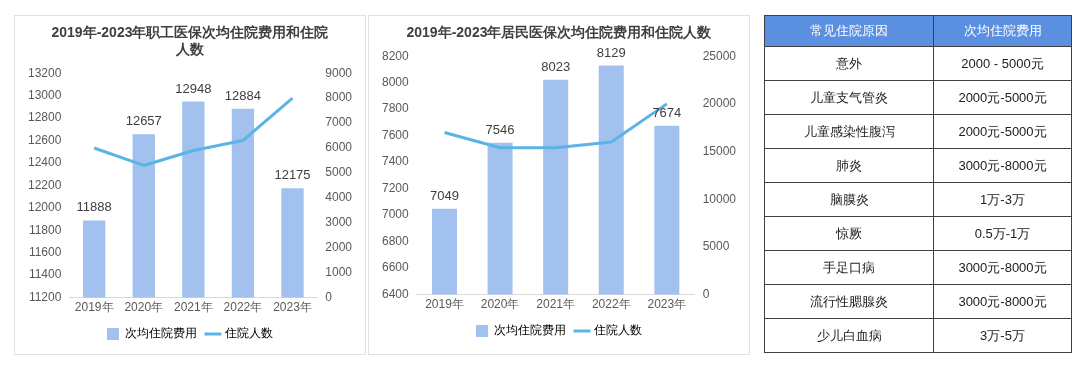  Describe the element at coordinates (395, 293) in the screenshot. I see `y-tick-label: 6400` at that location.